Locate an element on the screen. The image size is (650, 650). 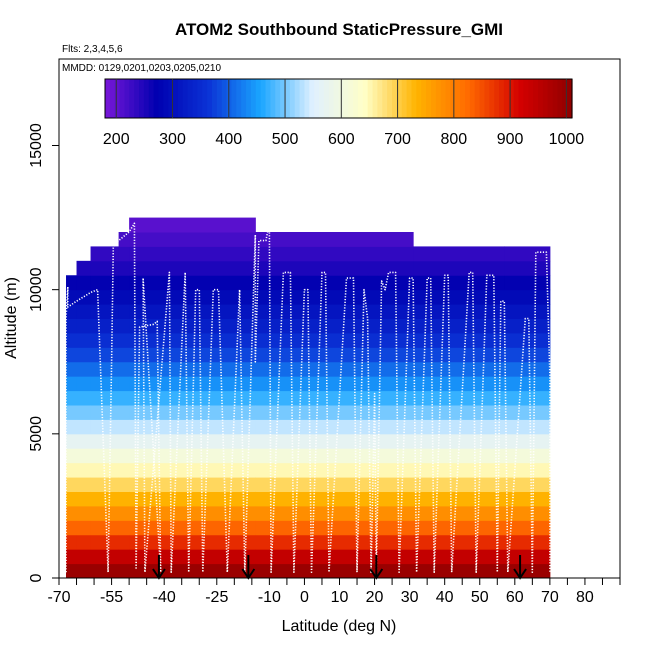
y-tick-label: 15000 is located at coordinates (36, 145).